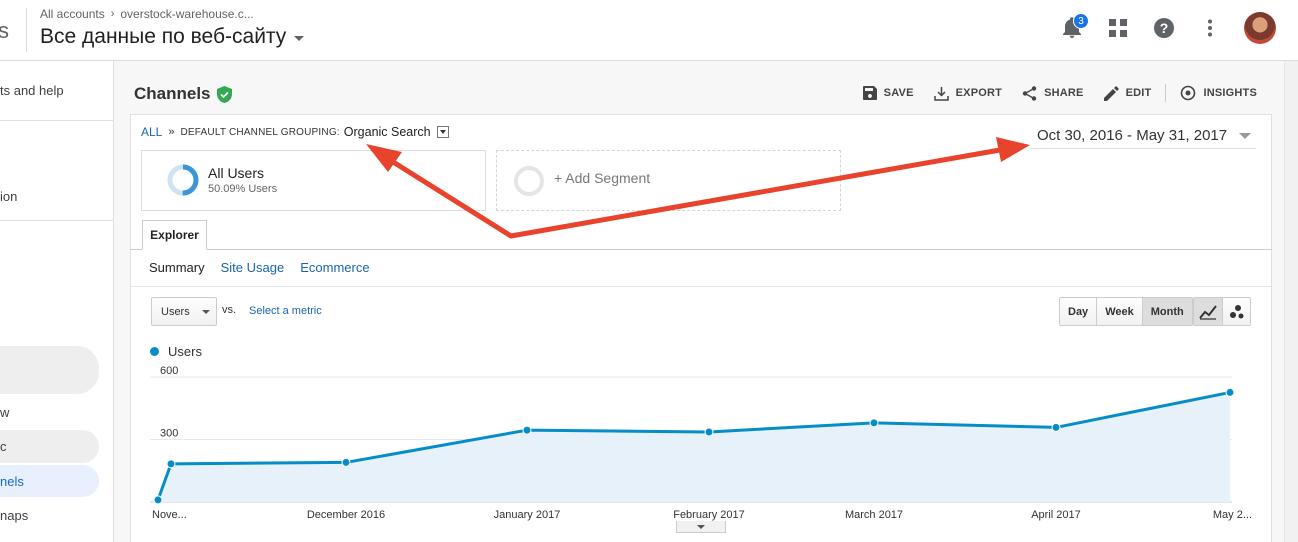 Image resolution: width=1298 pixels, height=542 pixels. What do you see at coordinates (701, 249) in the screenshot?
I see `tab-divider` at bounding box center [701, 249].